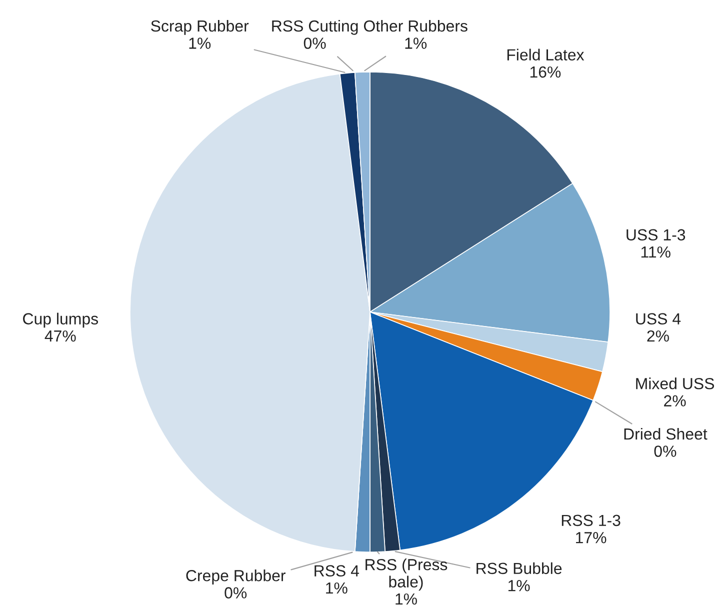 Image resolution: width=723 pixels, height=608 pixels. I want to click on legend-label: Dried Sheet, so click(666, 434).